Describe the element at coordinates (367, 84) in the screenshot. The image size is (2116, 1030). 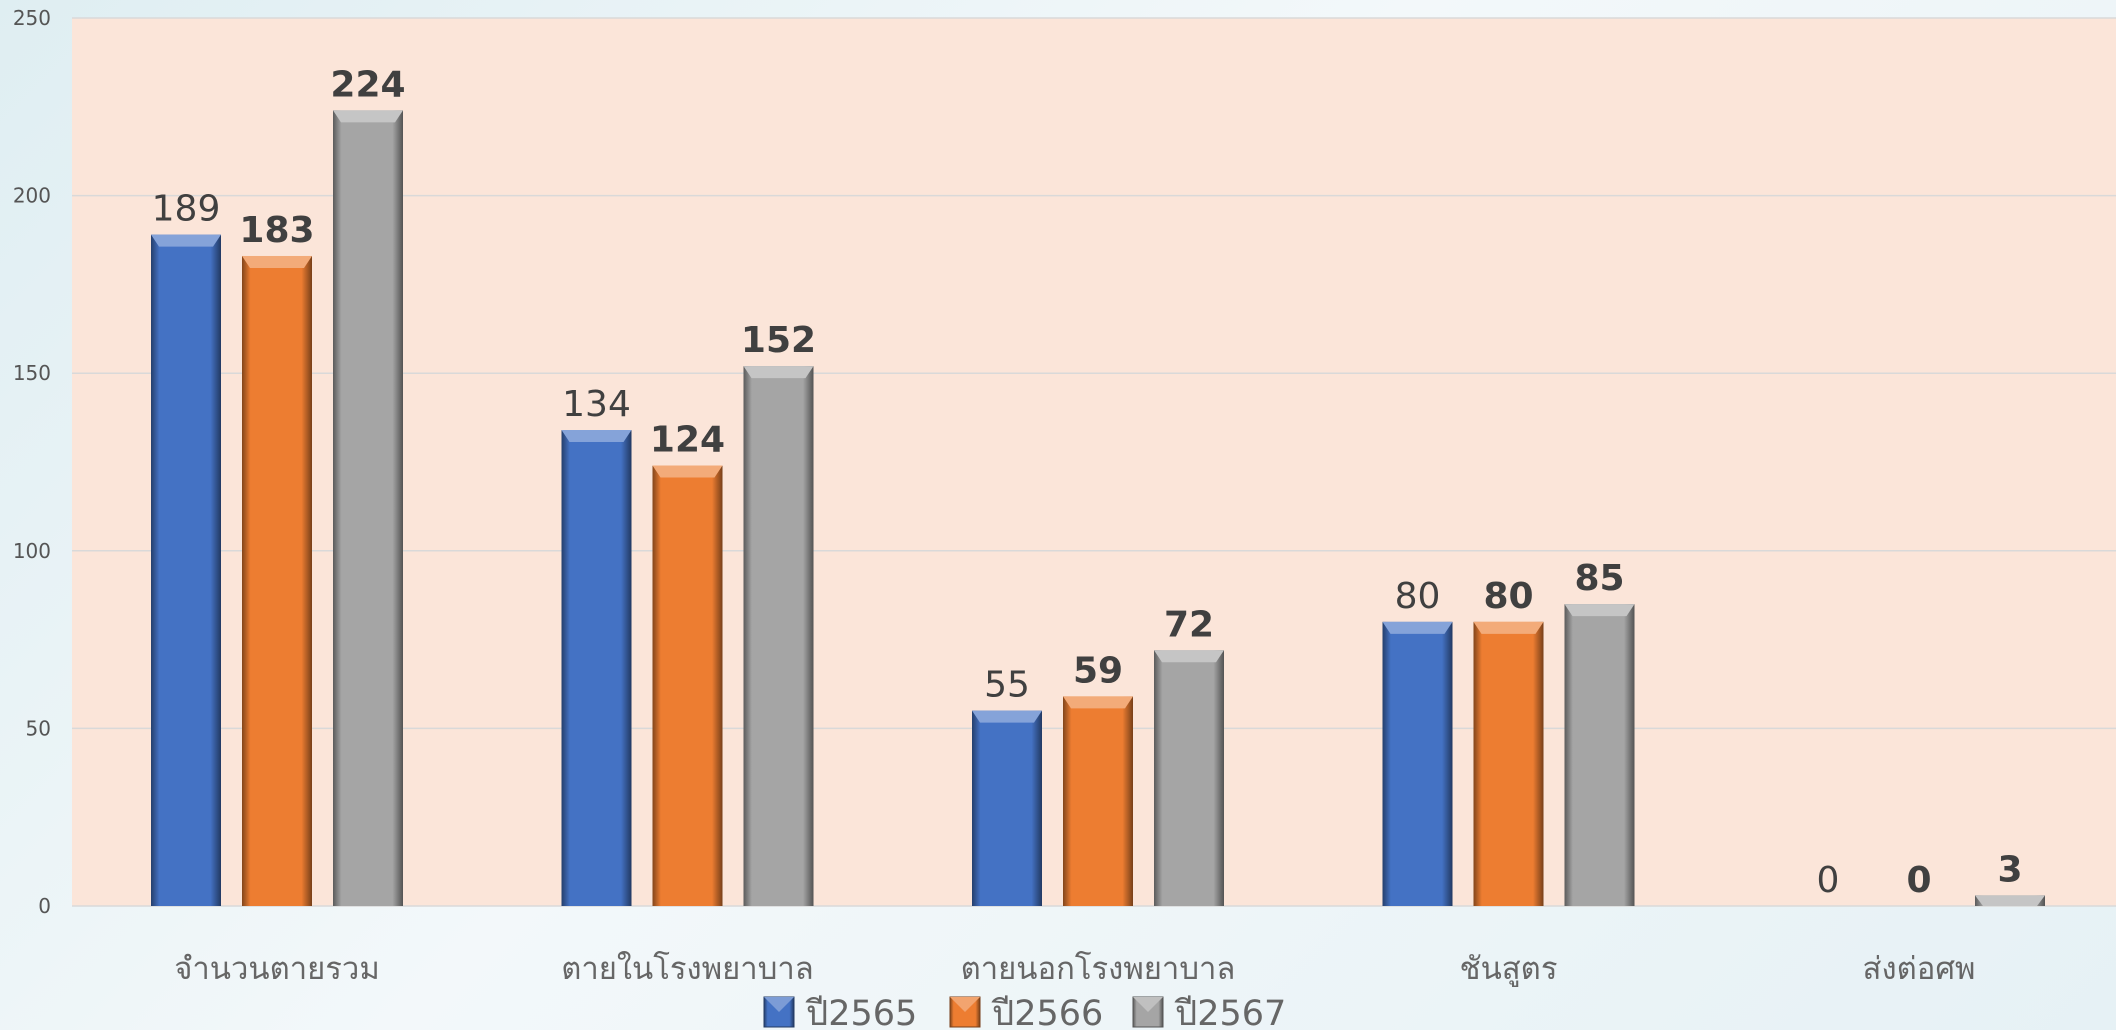
I see `data-label: 224` at that location.